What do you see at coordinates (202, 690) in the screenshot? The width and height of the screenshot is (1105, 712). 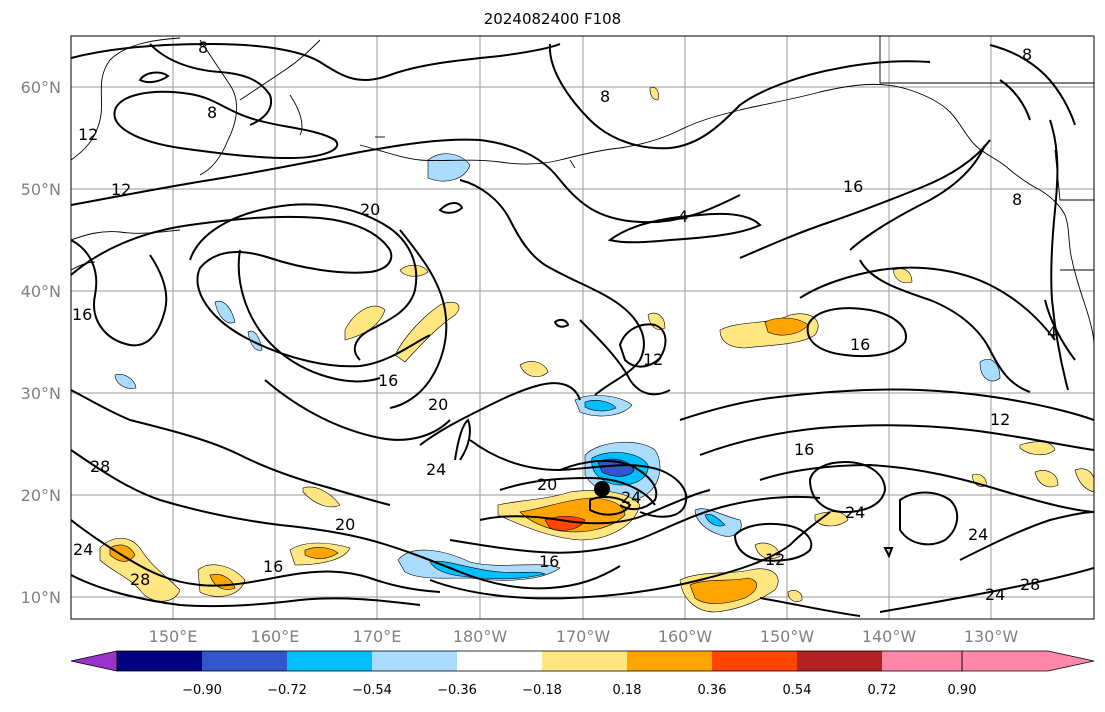 I see `colorbar-tick: −0.90` at bounding box center [202, 690].